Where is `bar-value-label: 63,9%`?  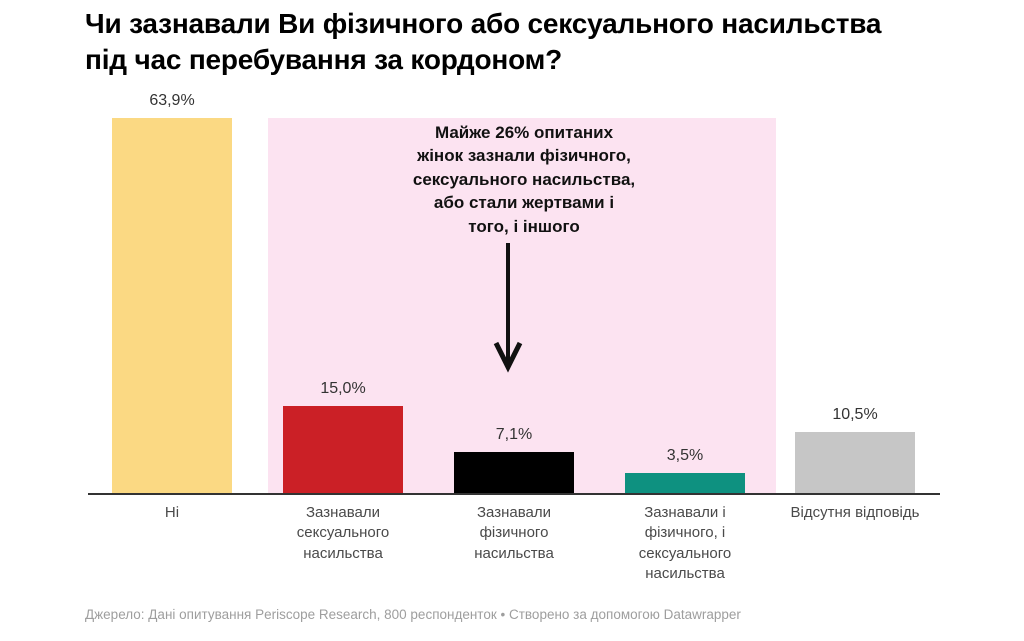
bar-value-label: 63,9% is located at coordinates (172, 100).